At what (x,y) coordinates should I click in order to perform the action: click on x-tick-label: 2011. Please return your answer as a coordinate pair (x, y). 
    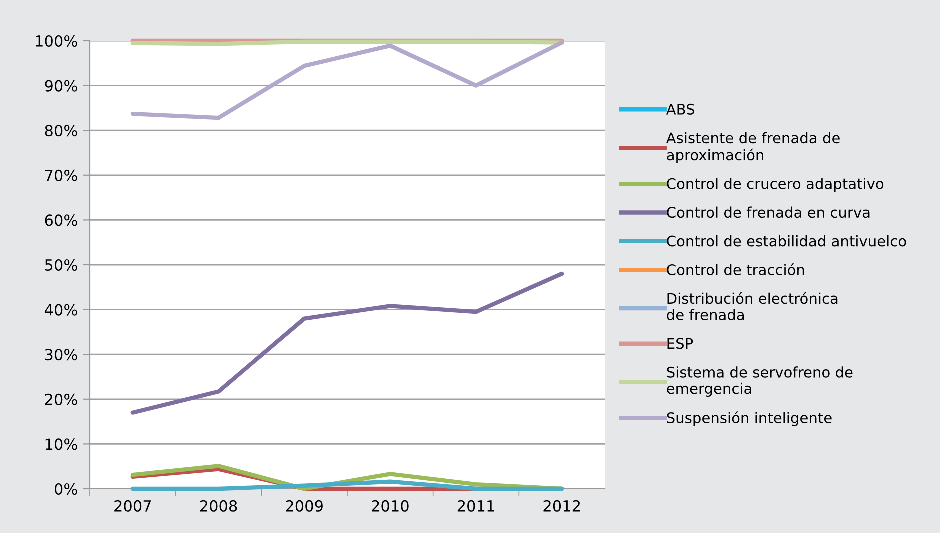
    Looking at the image, I should click on (476, 506).